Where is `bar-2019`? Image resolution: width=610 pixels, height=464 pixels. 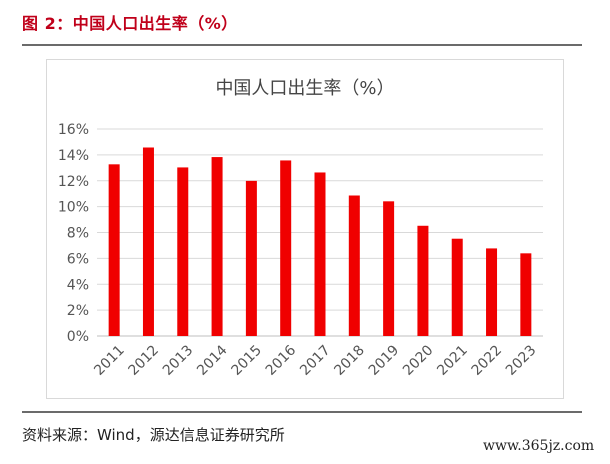
bar-2019 is located at coordinates (389, 268).